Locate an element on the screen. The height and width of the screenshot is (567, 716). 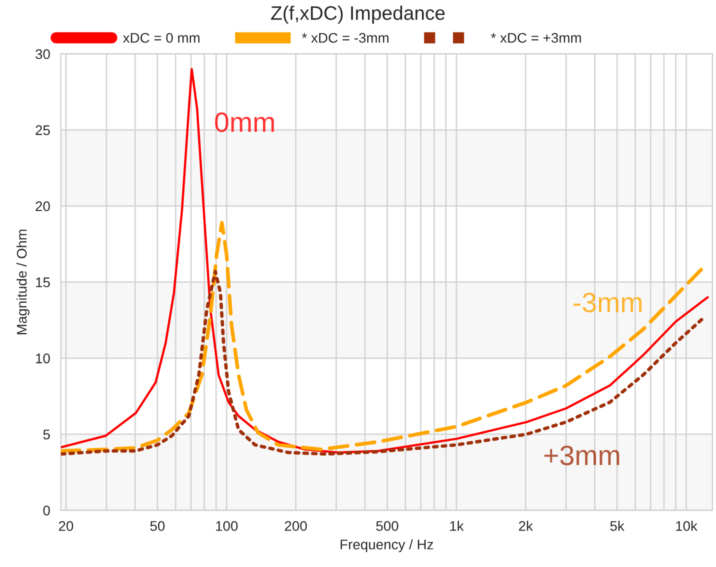
x-tick-label: 2k is located at coordinates (525, 525).